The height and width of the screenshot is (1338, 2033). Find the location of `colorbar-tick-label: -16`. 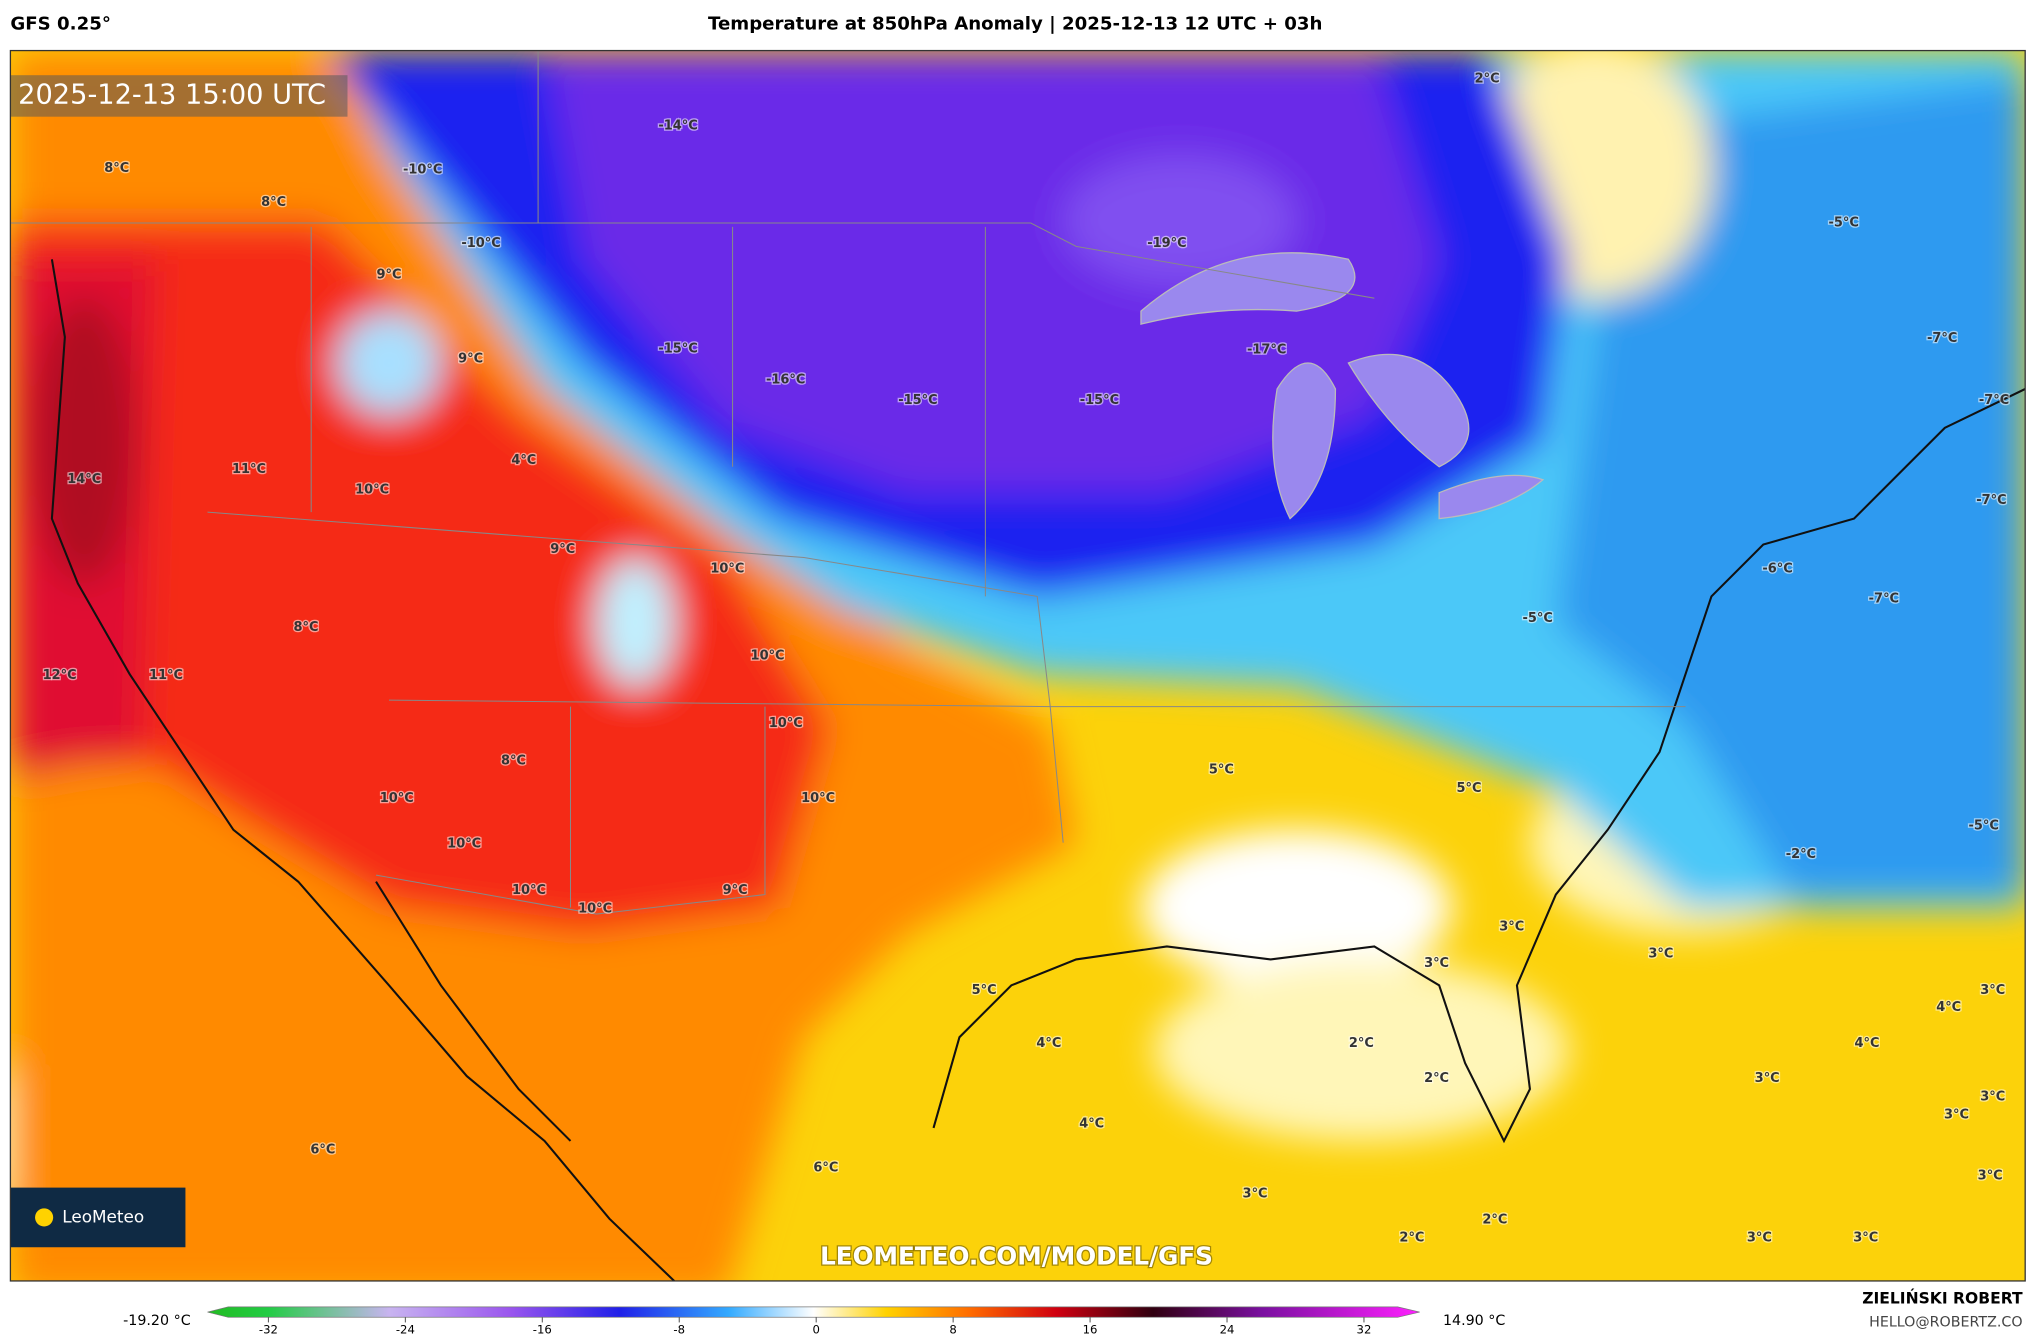

colorbar-tick-label: -16 is located at coordinates (542, 1330).